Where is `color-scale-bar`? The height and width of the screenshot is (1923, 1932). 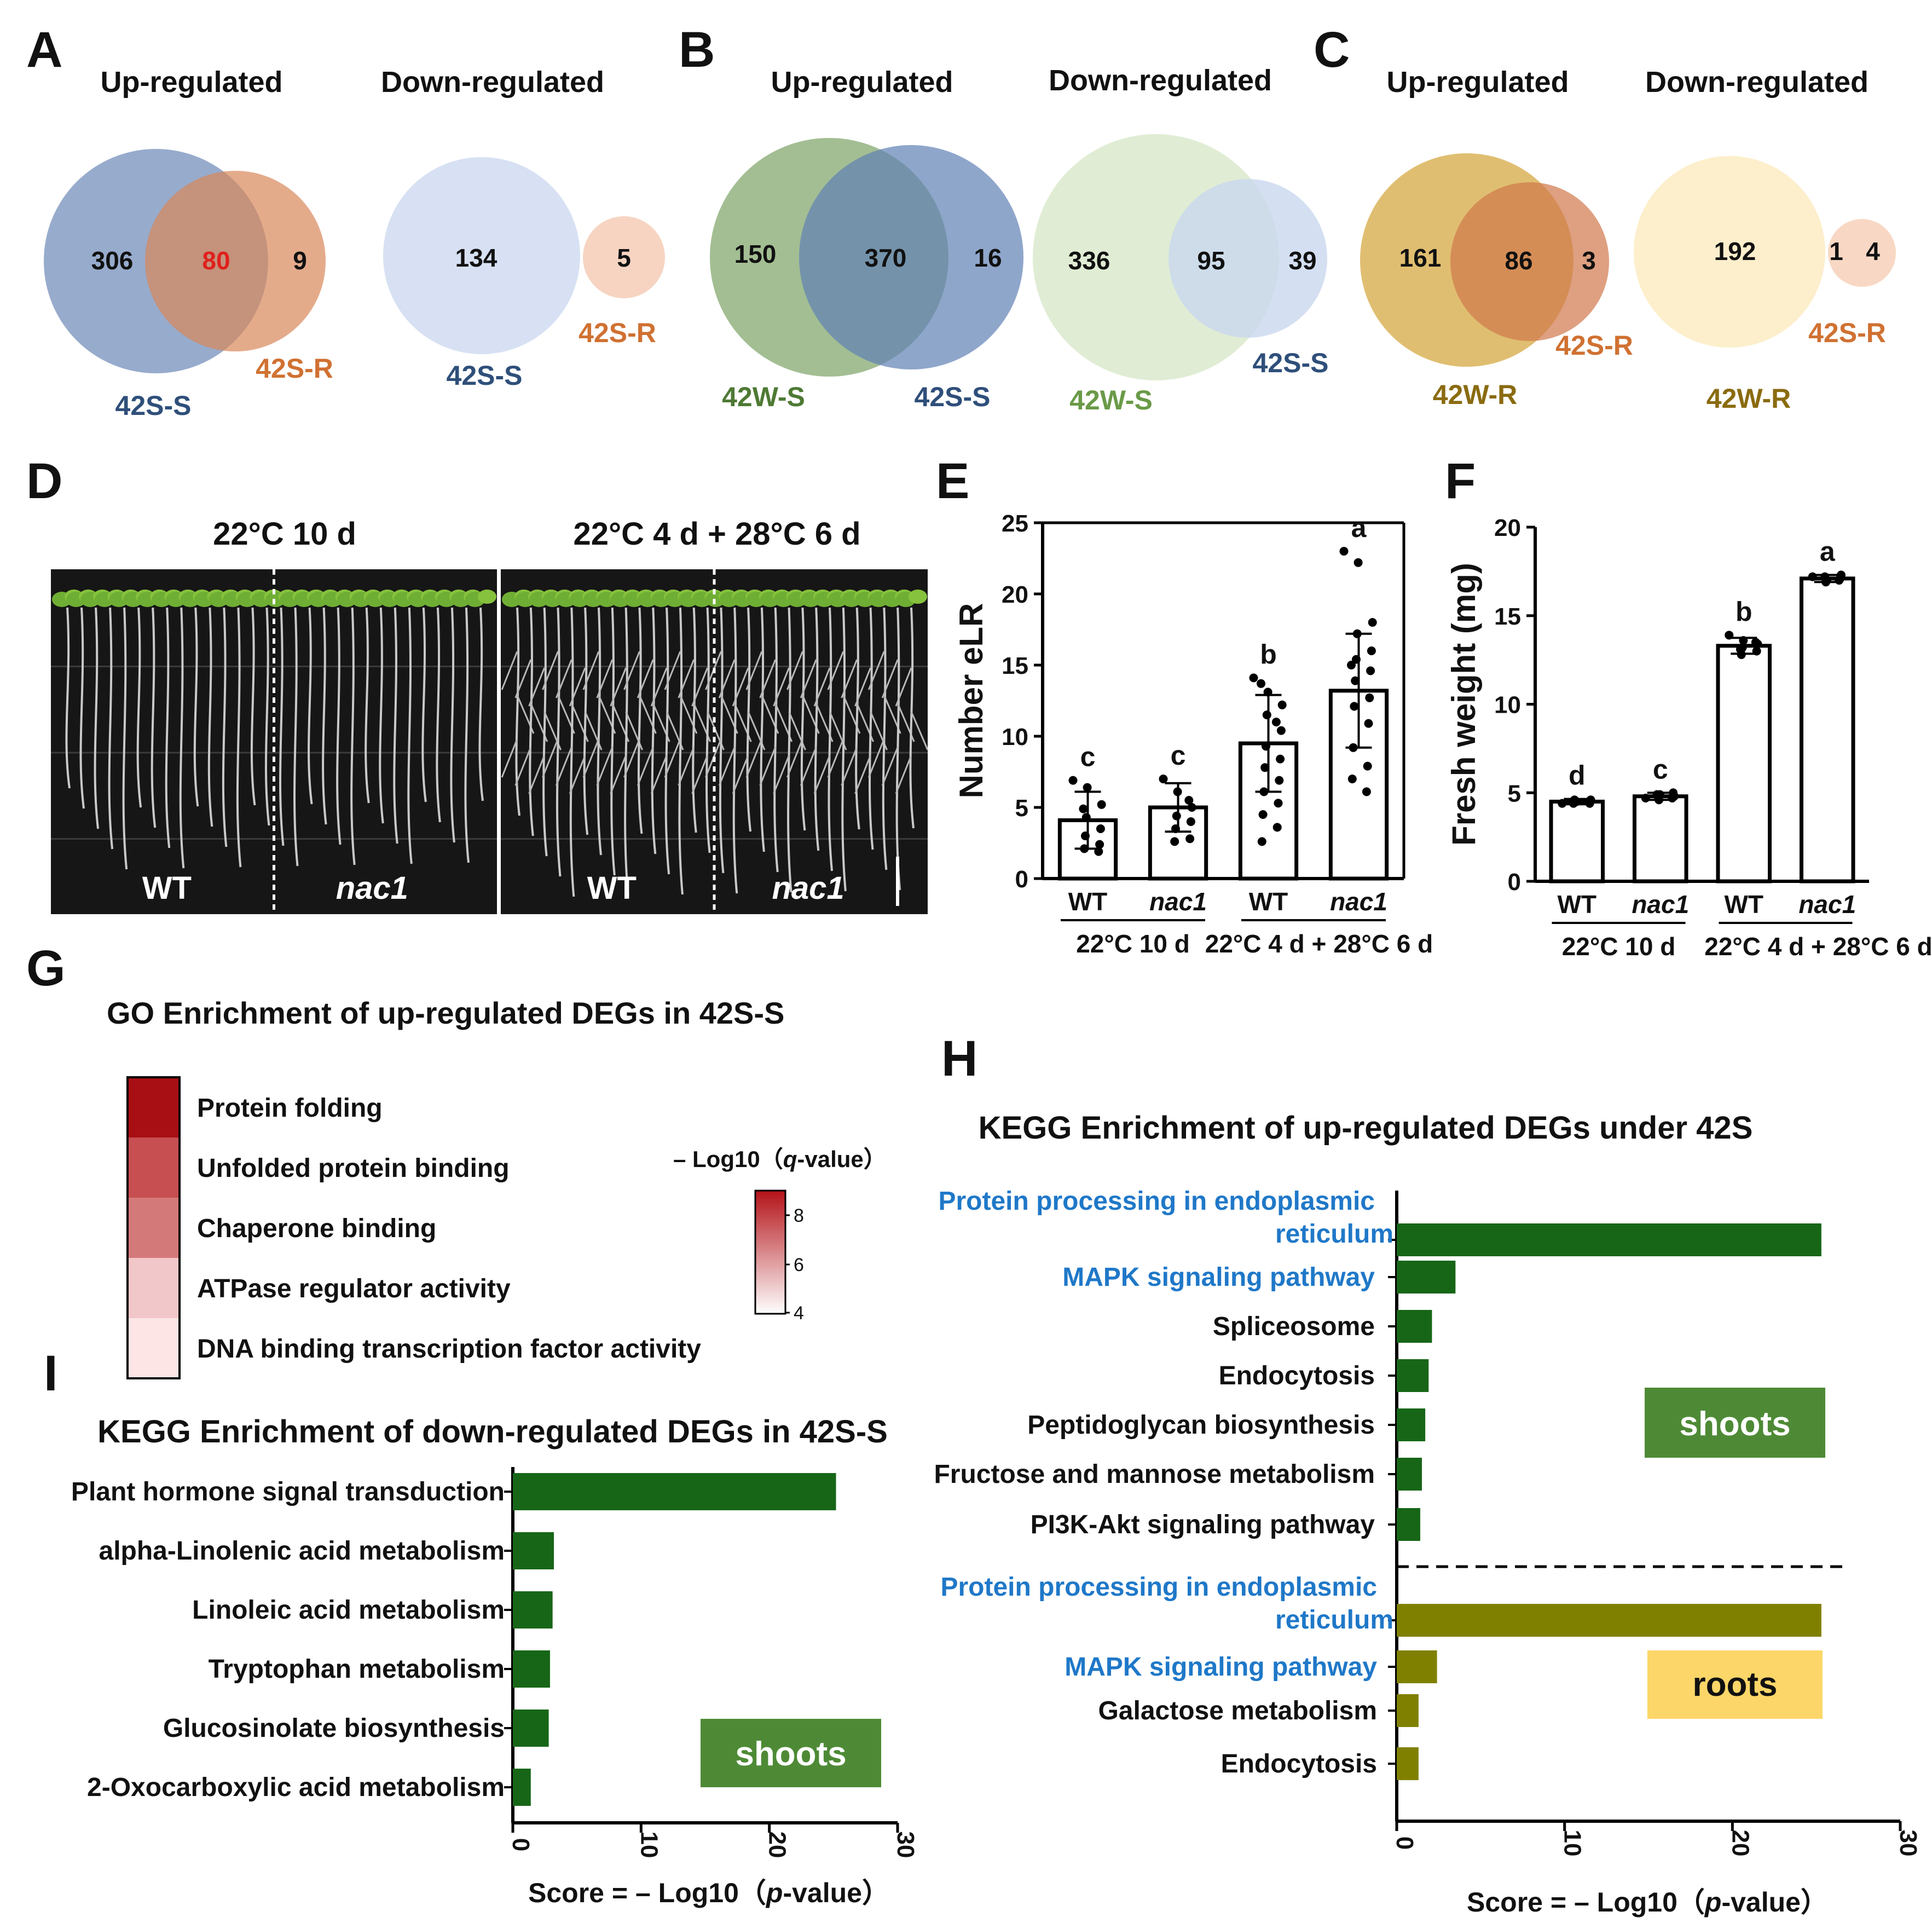
color-scale-bar is located at coordinates (770, 1252).